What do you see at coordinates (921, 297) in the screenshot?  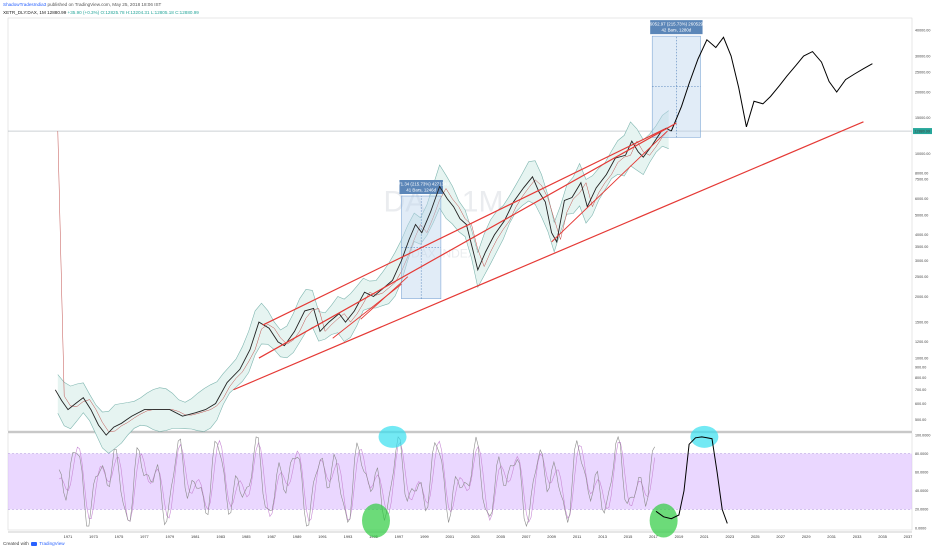 I see `price-tick-label: 2000.00` at bounding box center [921, 297].